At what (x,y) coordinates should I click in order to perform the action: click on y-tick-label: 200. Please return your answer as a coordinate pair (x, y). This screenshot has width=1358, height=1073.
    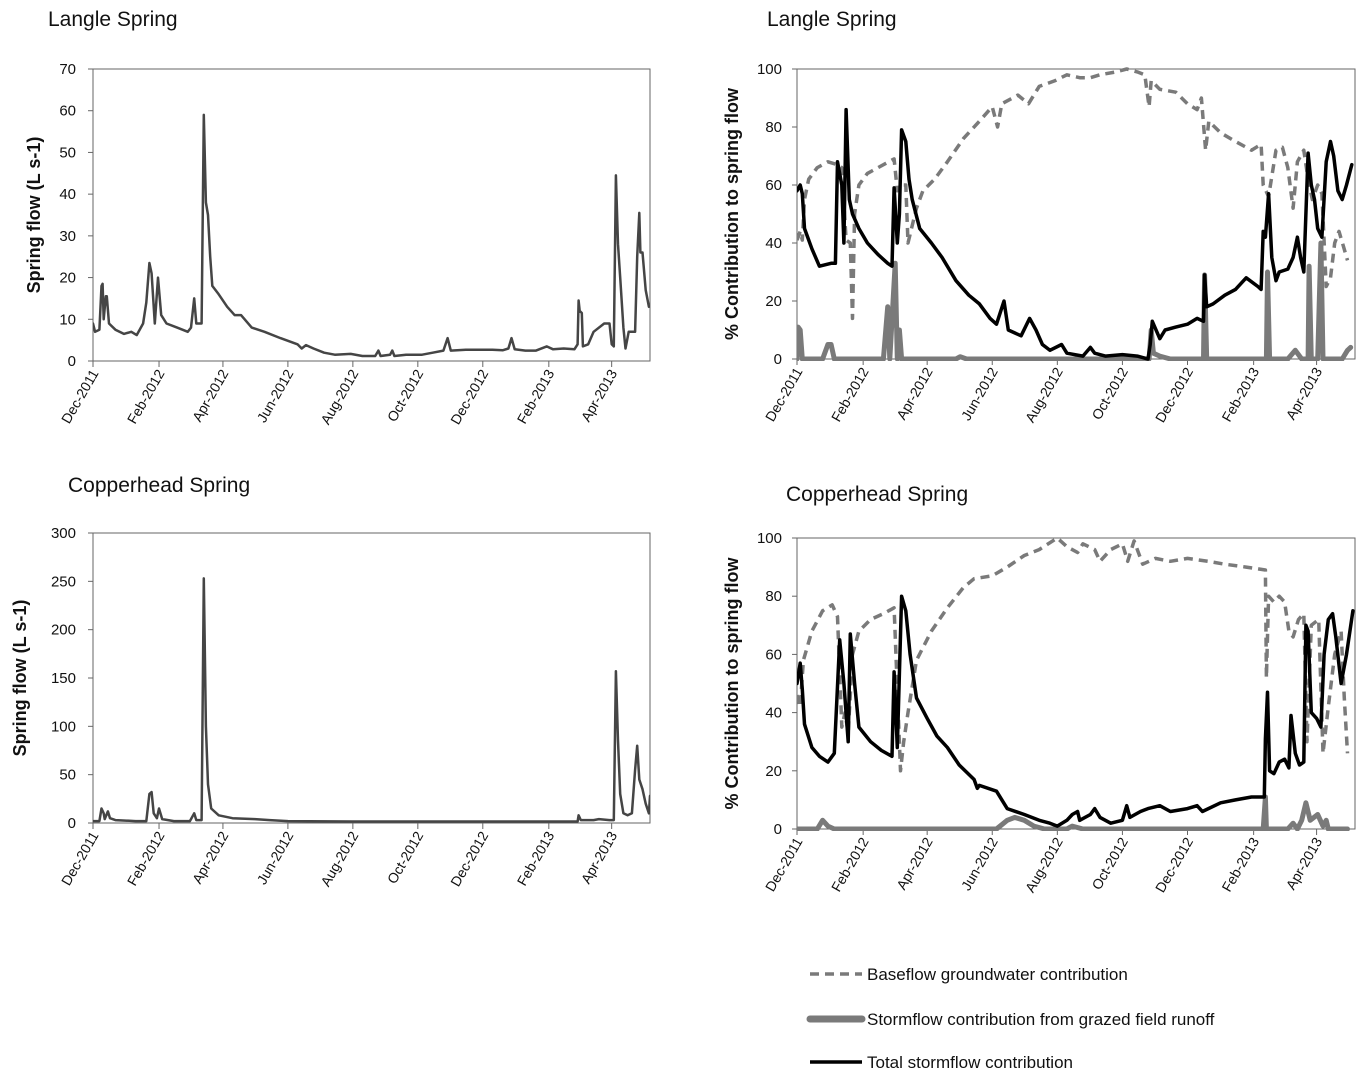
    Looking at the image, I should click on (63, 630).